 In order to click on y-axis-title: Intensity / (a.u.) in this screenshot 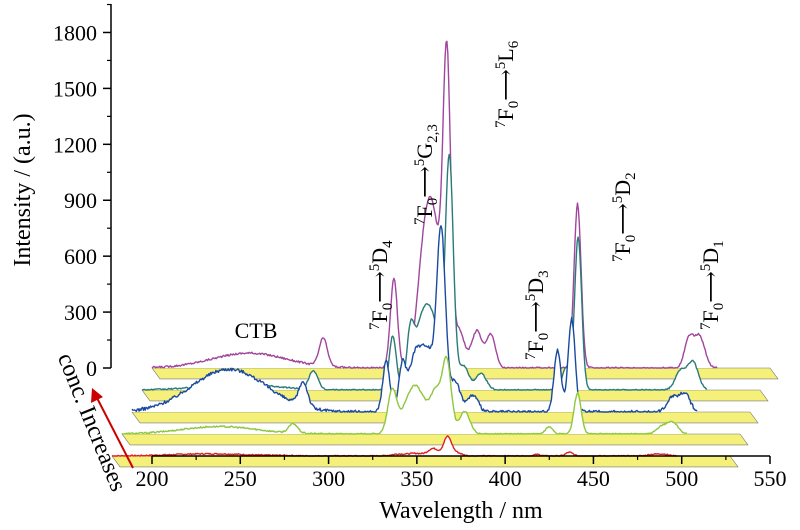, I will do `click(23, 189)`.